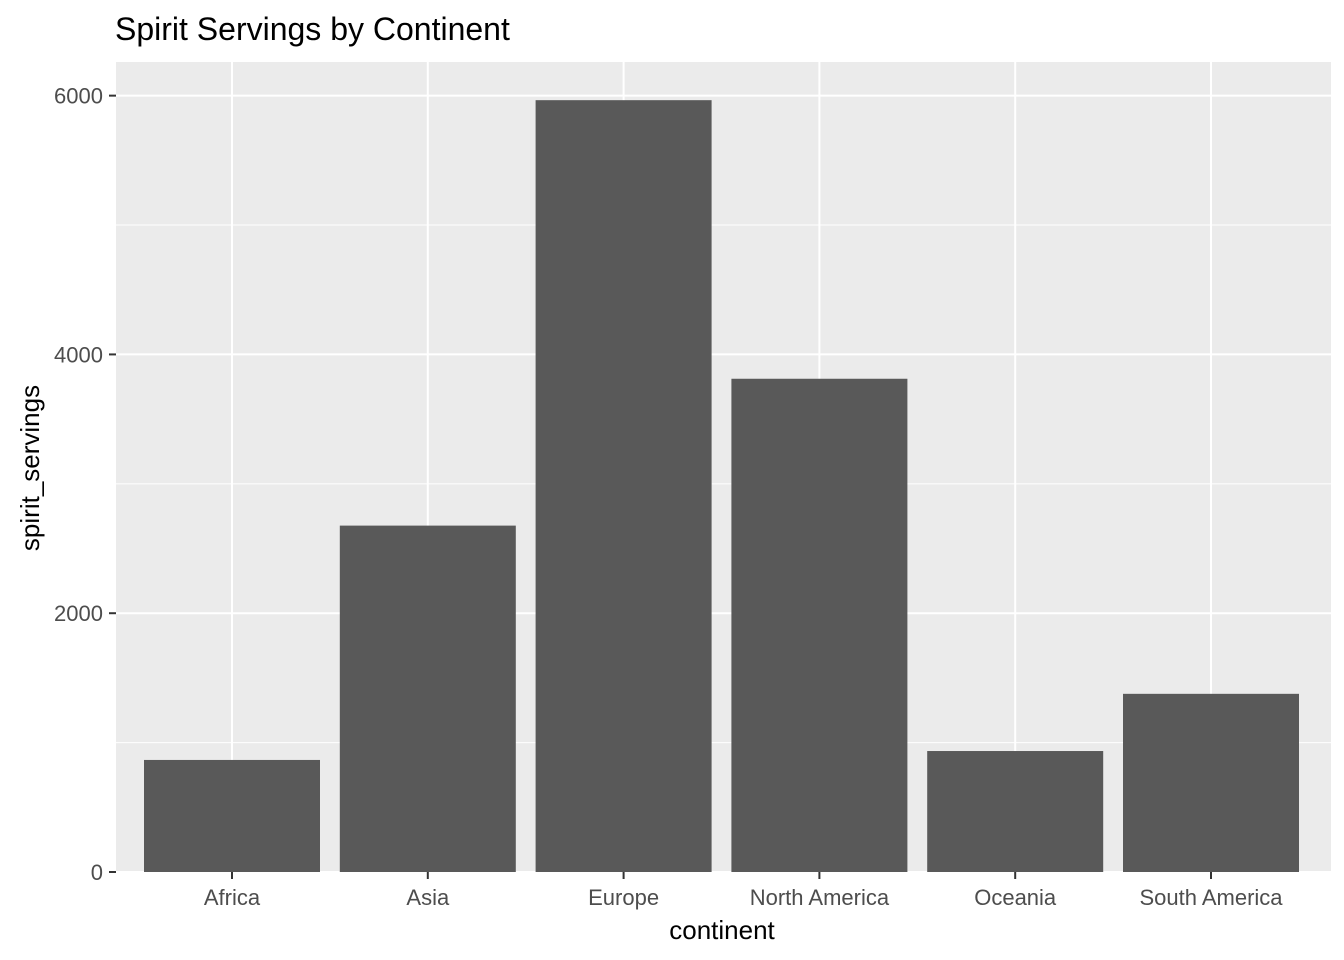  What do you see at coordinates (1211, 782) in the screenshot?
I see `bar-south-america` at bounding box center [1211, 782].